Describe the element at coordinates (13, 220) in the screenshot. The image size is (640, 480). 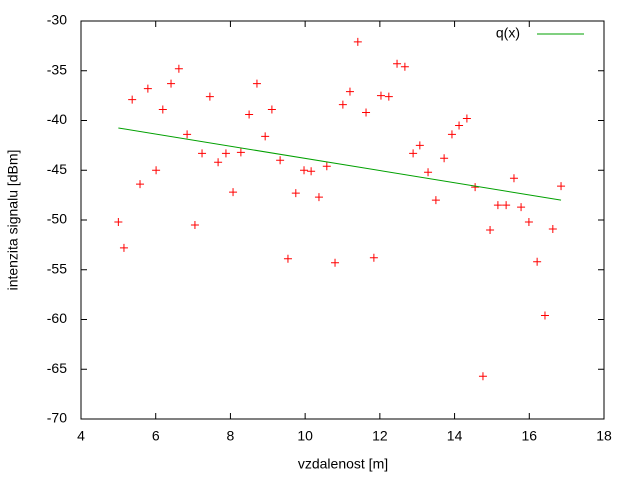
I see `y-axis-label: intenzita signalu [dBm]` at that location.